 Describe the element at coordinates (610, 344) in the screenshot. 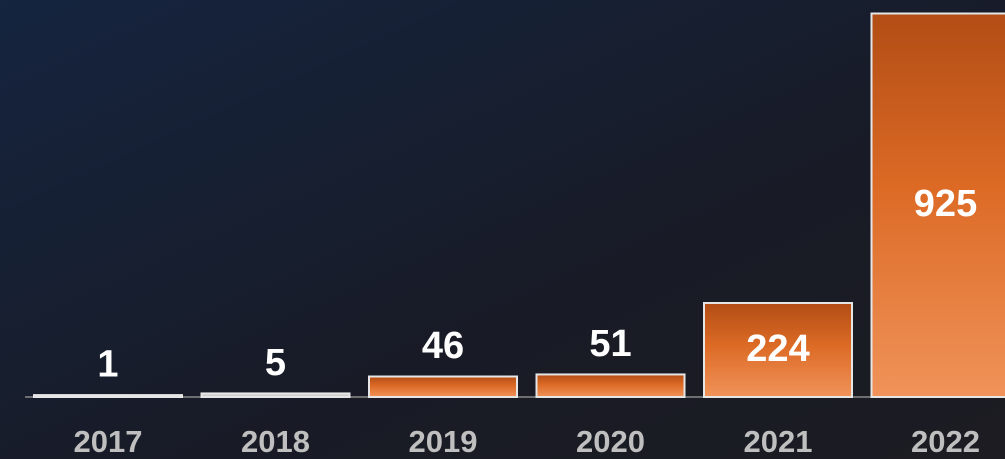

I see `value-label: 51` at that location.